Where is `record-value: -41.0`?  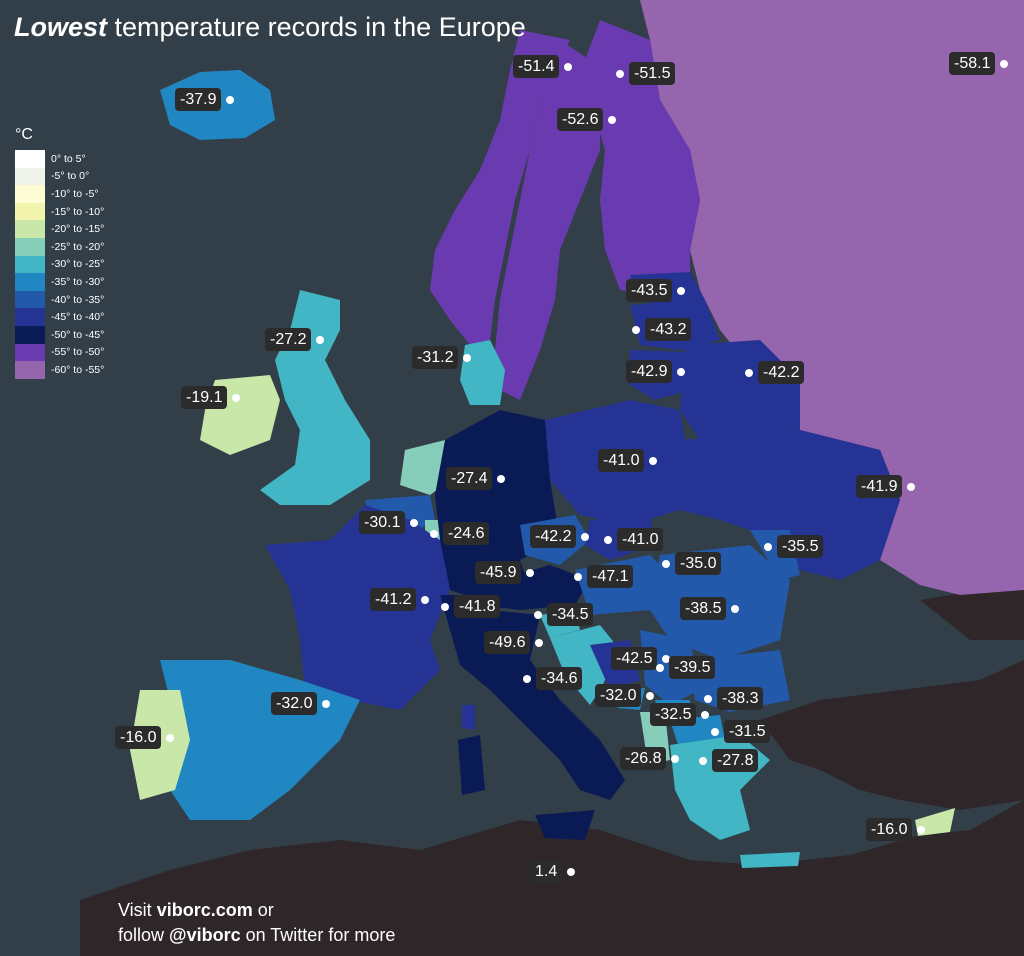
record-value: -41.0 is located at coordinates (640, 539).